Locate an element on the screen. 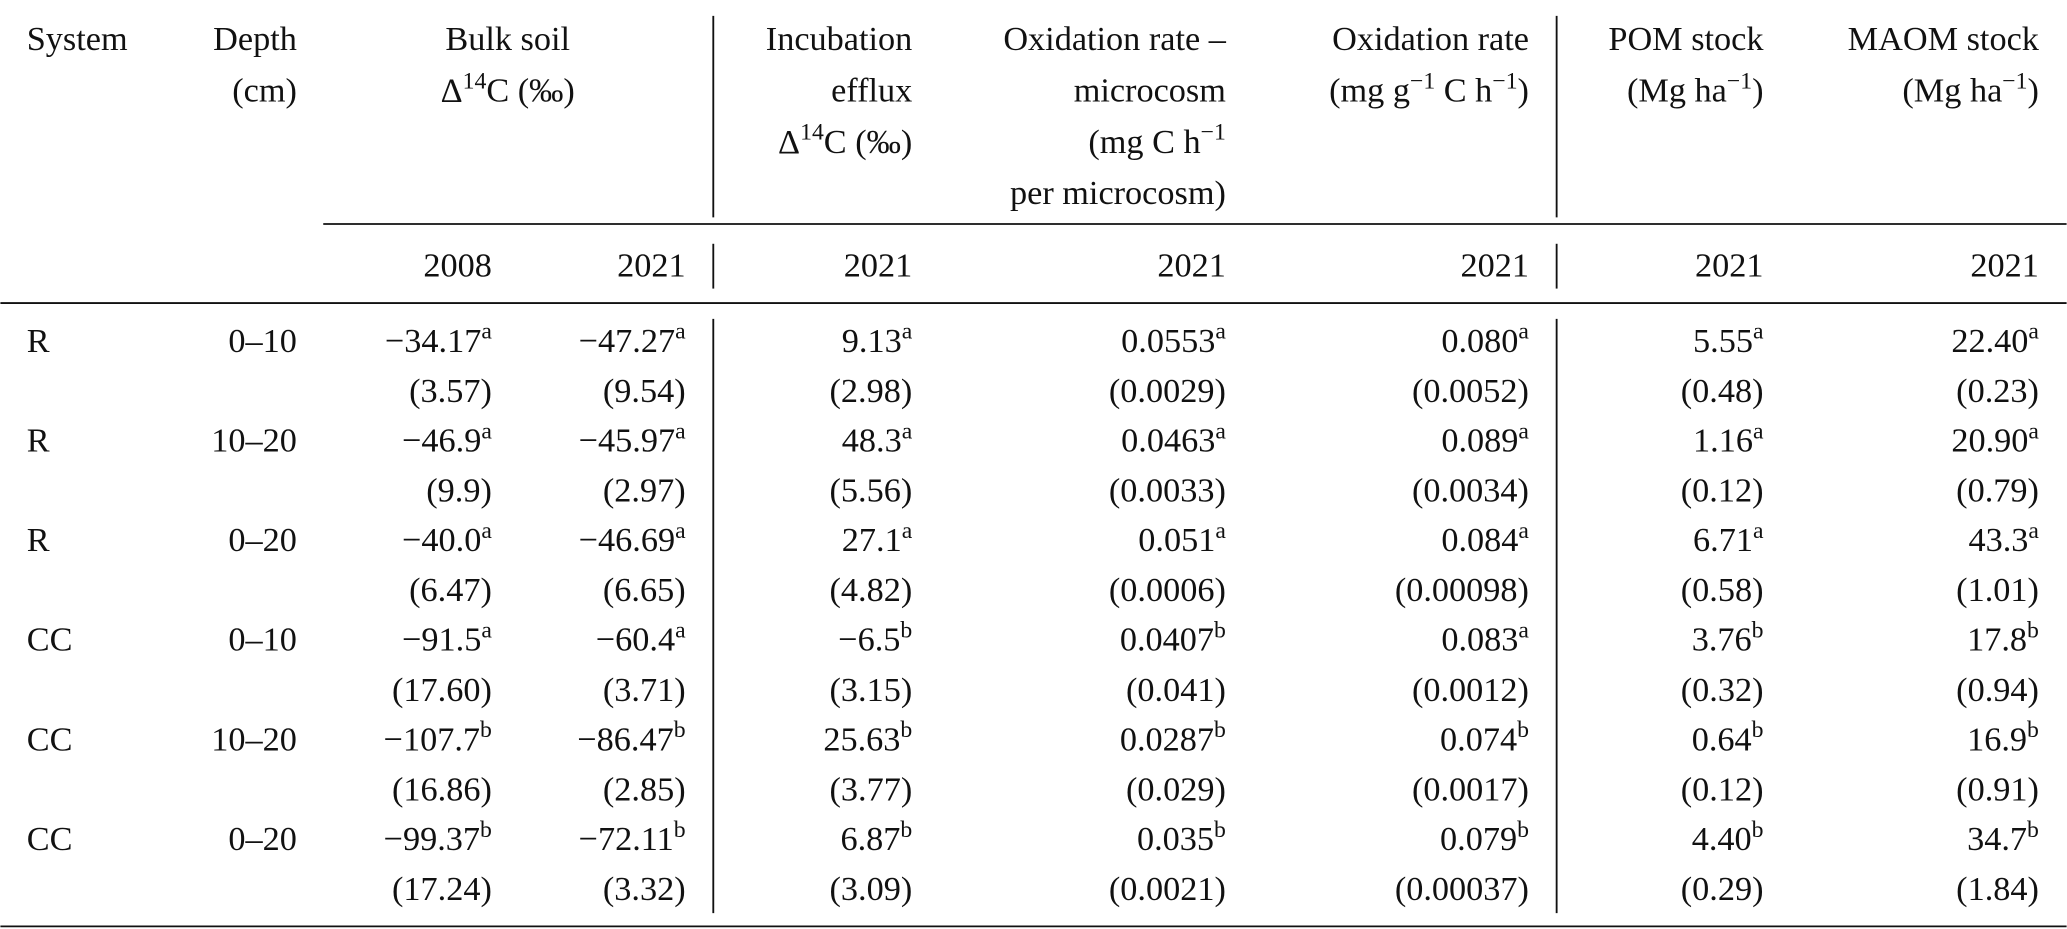 The height and width of the screenshot is (929, 2067). value-cell: −72.11b is located at coordinates (632, 837).